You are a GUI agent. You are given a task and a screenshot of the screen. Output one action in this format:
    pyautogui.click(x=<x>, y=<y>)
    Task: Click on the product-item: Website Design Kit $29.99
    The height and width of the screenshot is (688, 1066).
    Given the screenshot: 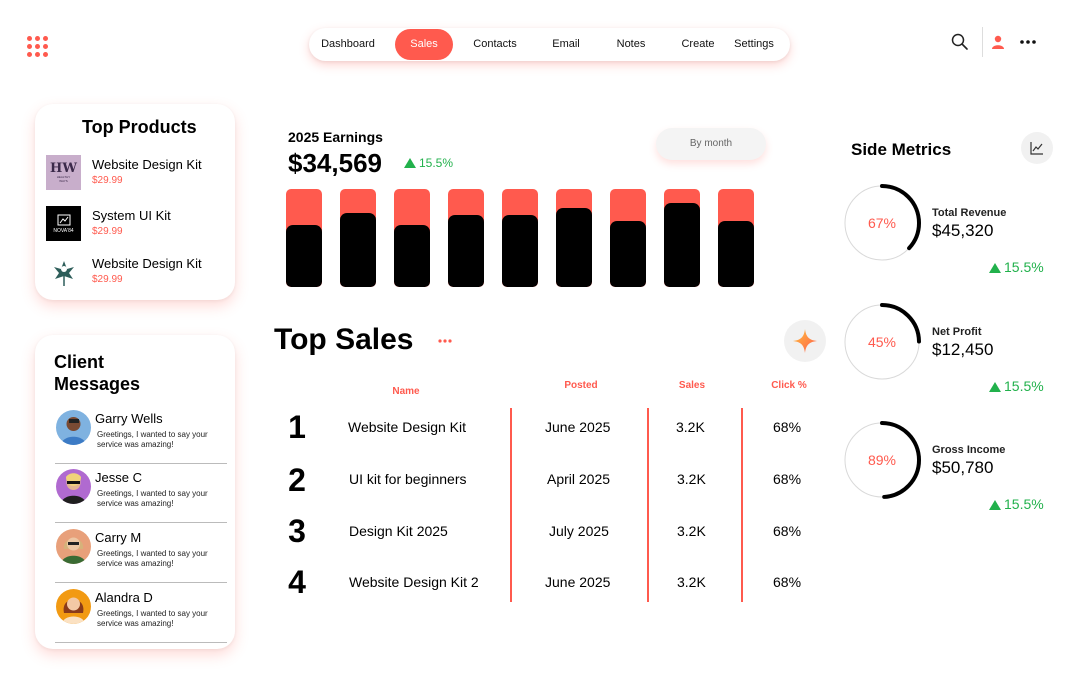 What is the action you would take?
    pyautogui.click(x=141, y=272)
    